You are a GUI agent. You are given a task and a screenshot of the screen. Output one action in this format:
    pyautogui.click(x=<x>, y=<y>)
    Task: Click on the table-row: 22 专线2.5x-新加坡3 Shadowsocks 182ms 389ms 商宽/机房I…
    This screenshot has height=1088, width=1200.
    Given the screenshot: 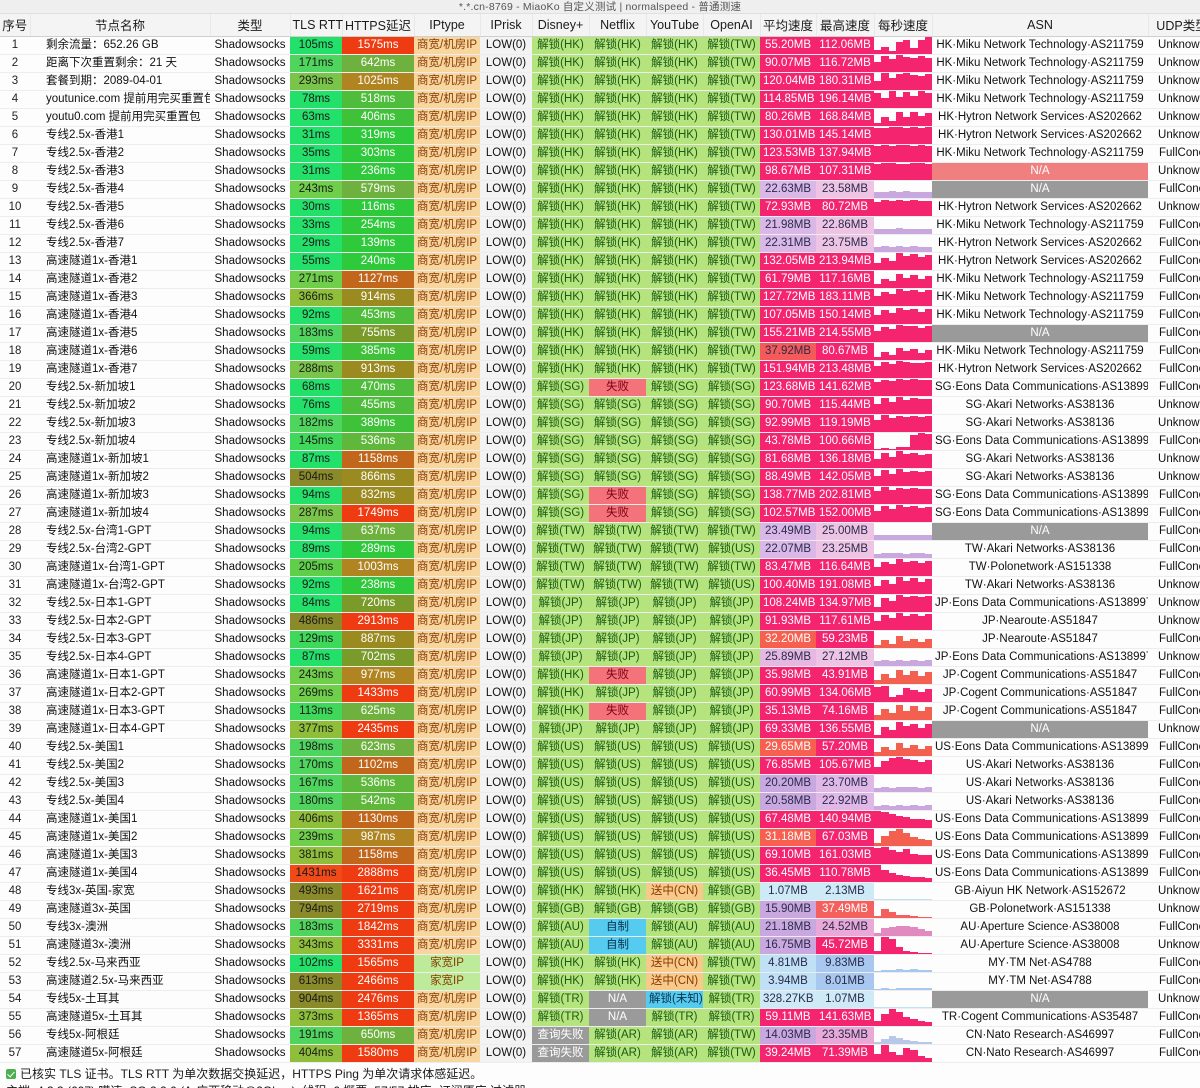 What is the action you would take?
    pyautogui.click(x=600, y=423)
    